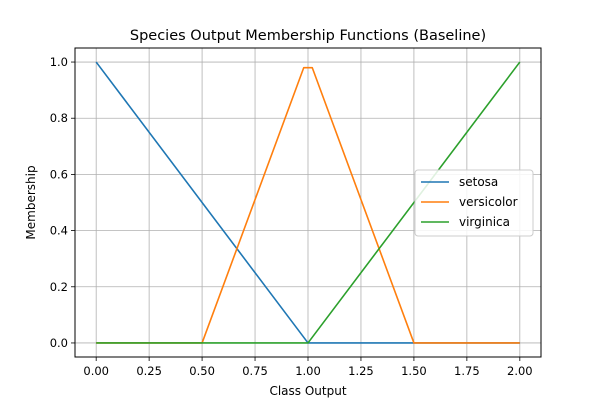 This screenshot has height=400, width=600. What do you see at coordinates (59, 174) in the screenshot?
I see `y-tick-label: 0.6` at bounding box center [59, 174].